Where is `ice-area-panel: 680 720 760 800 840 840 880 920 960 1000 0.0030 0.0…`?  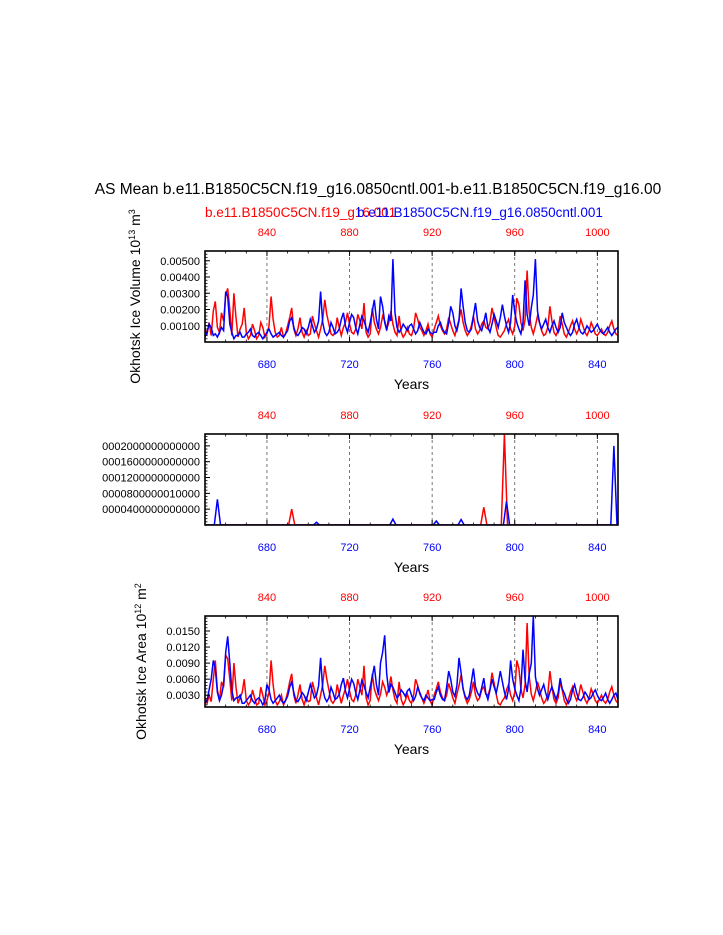
ice-area-panel: 680 720 760 800 840 840 880 920 960 1000 0.0030 0.0… is located at coordinates (376, 670).